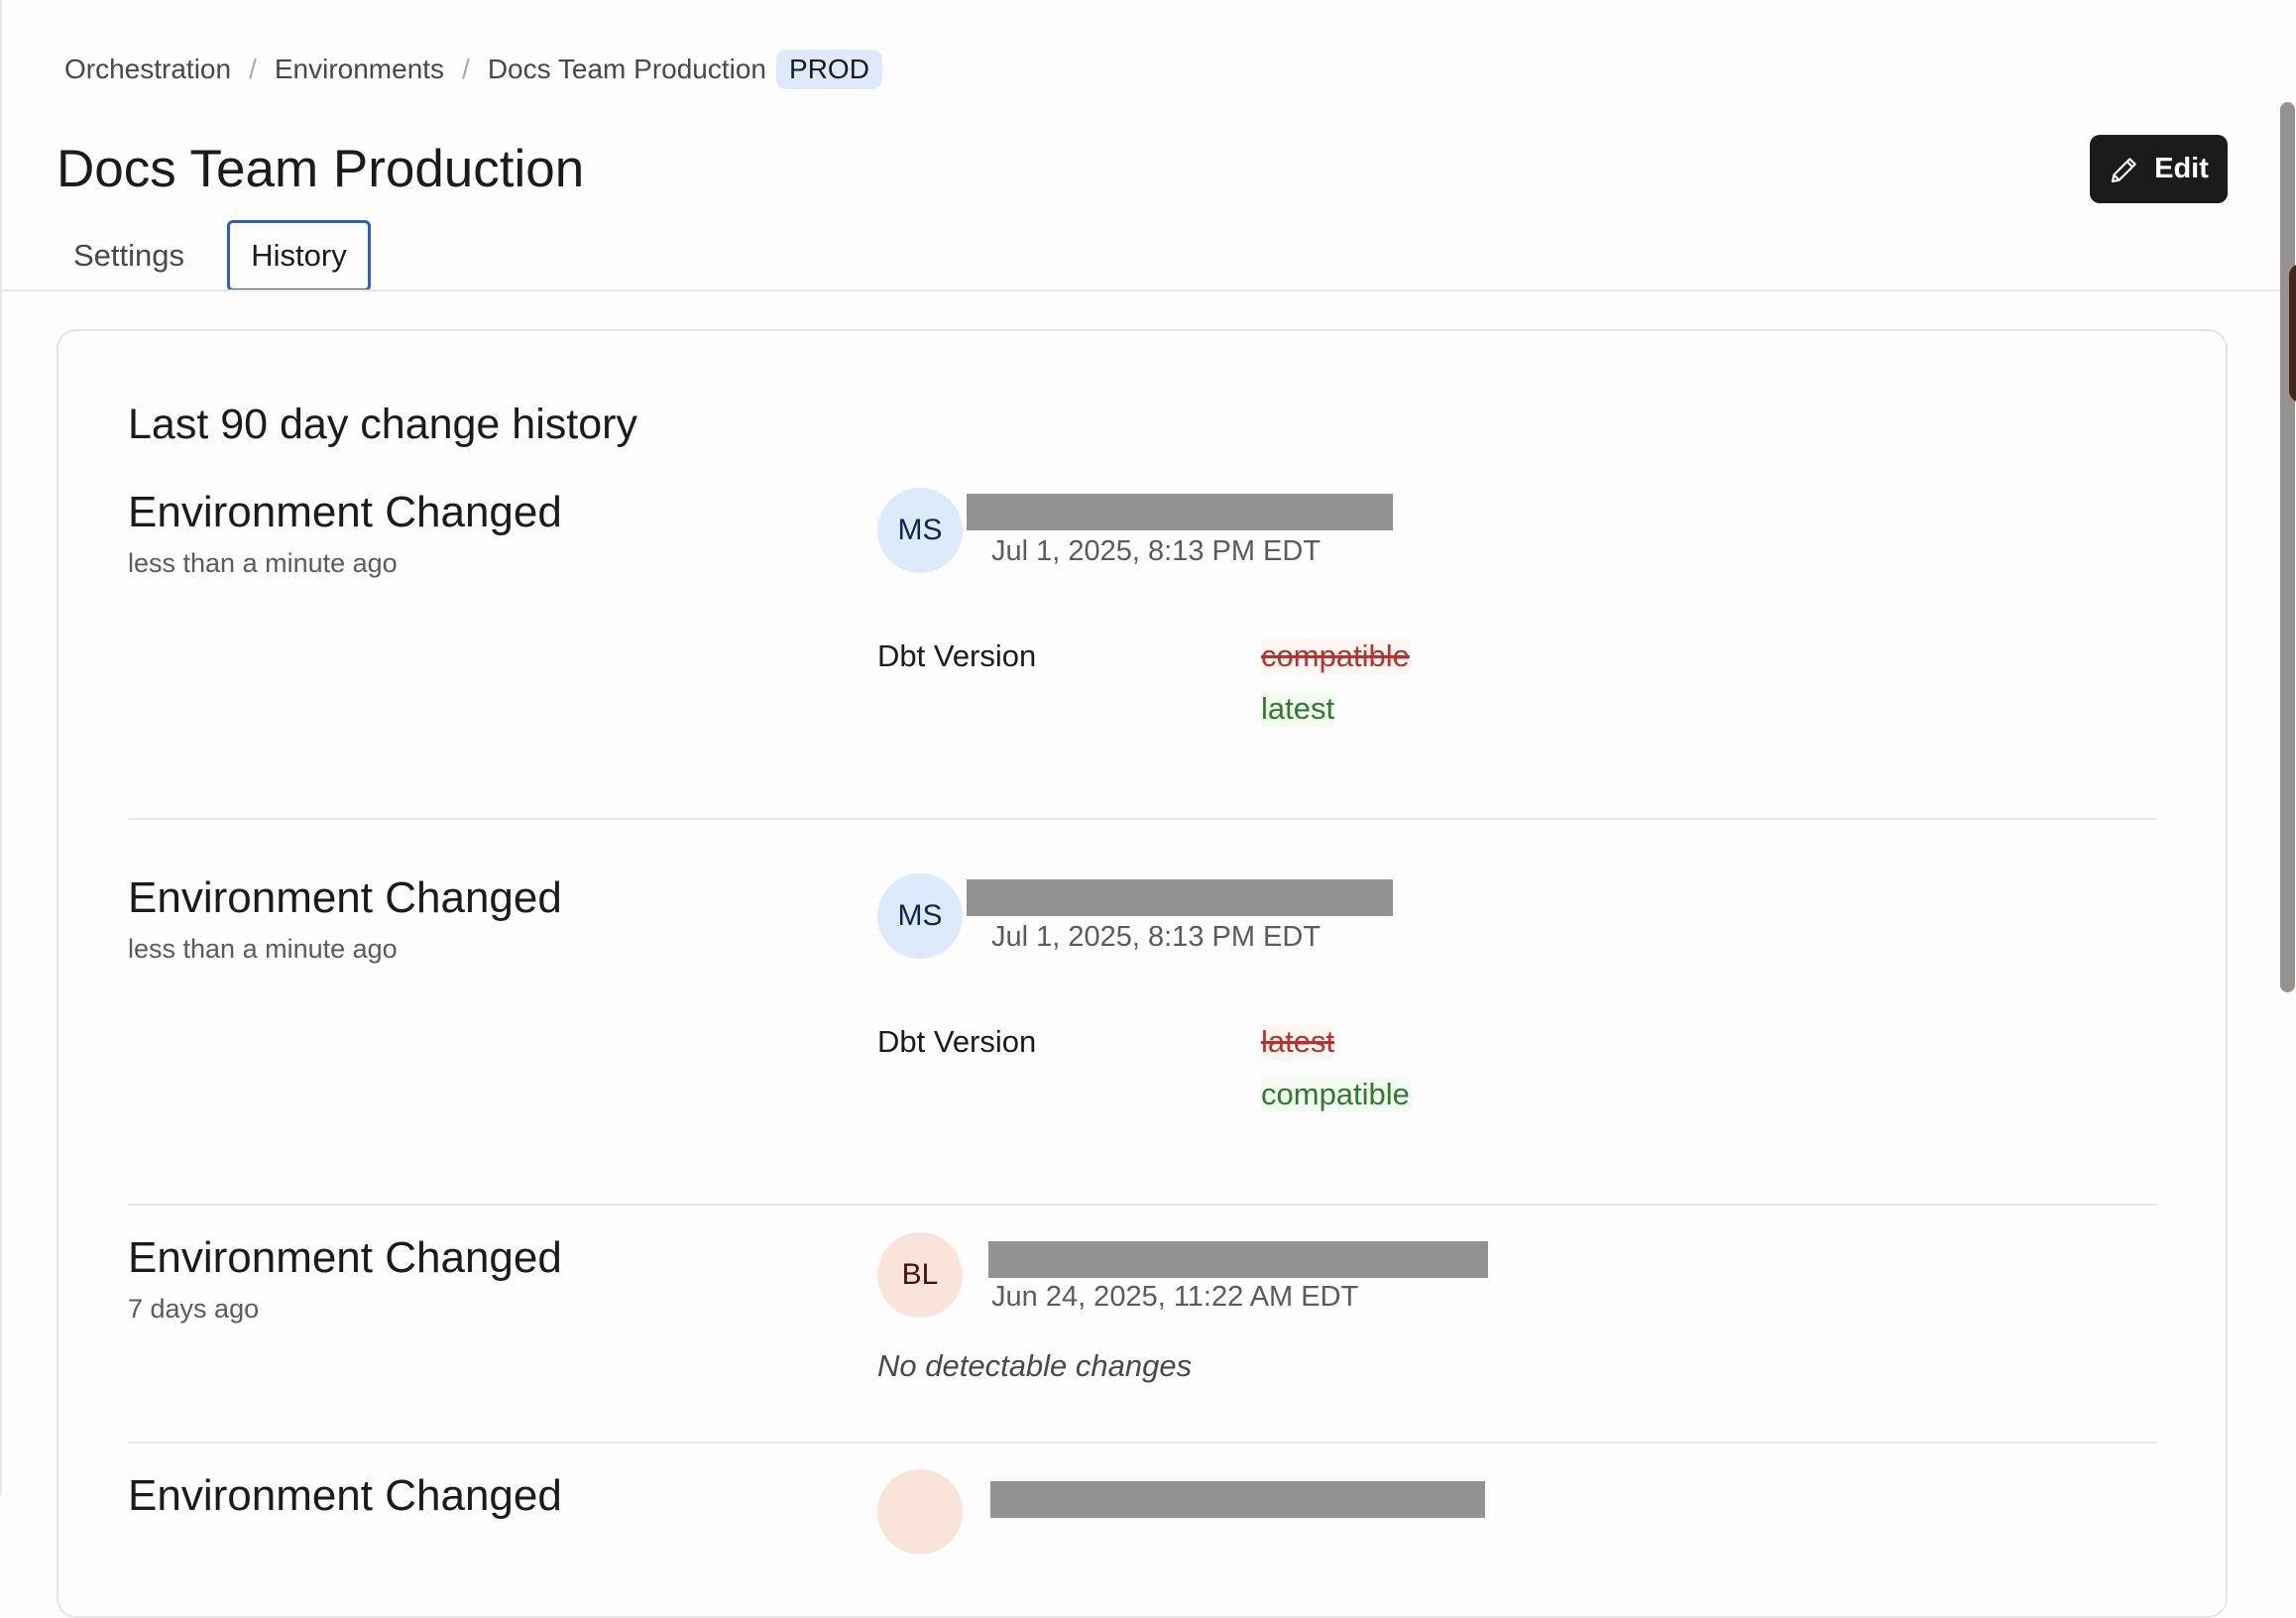 This screenshot has width=2296, height=1618. I want to click on breadcrumb-environments: Environments, so click(359, 69).